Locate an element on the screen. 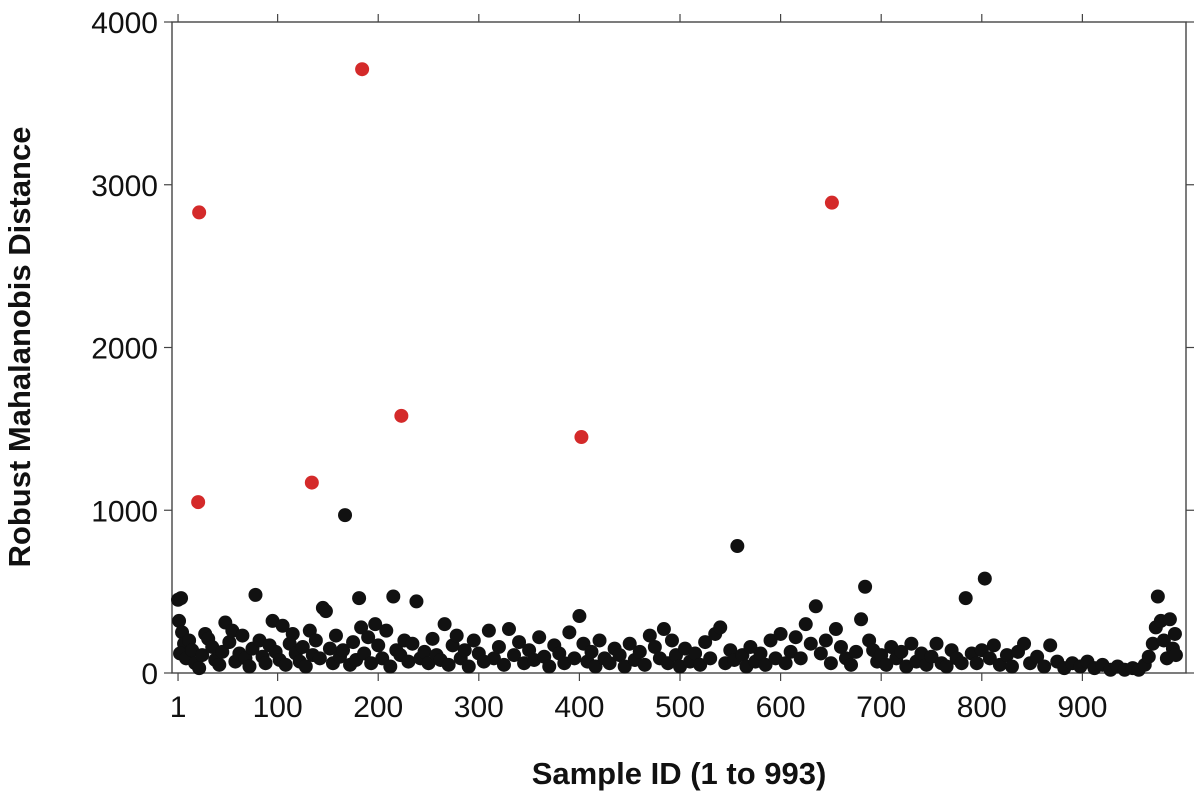 Image resolution: width=1194 pixels, height=805 pixels. y-tick-label: 2000 is located at coordinates (124, 349).